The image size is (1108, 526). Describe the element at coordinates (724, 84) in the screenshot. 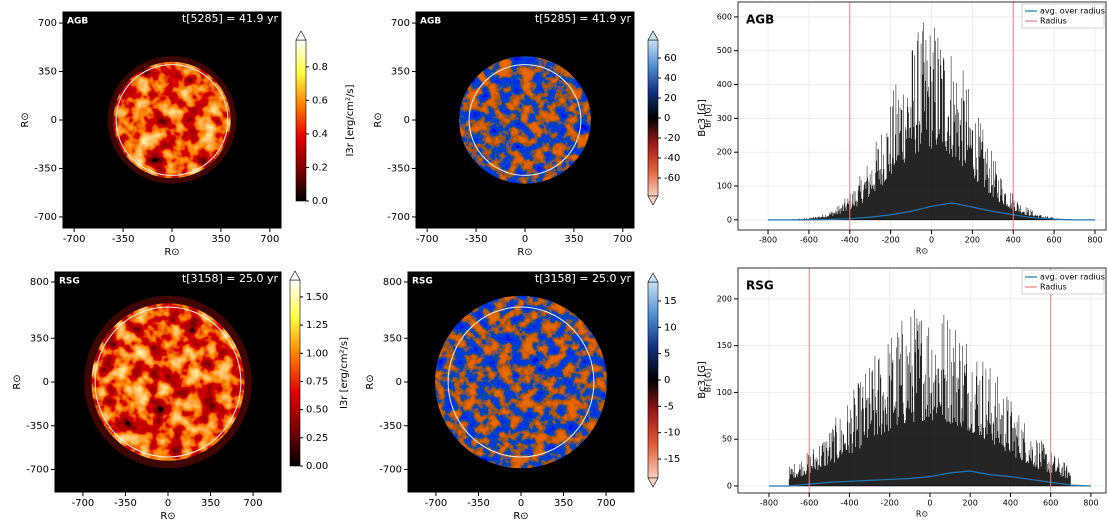

I see `y-tick-label: 400` at that location.